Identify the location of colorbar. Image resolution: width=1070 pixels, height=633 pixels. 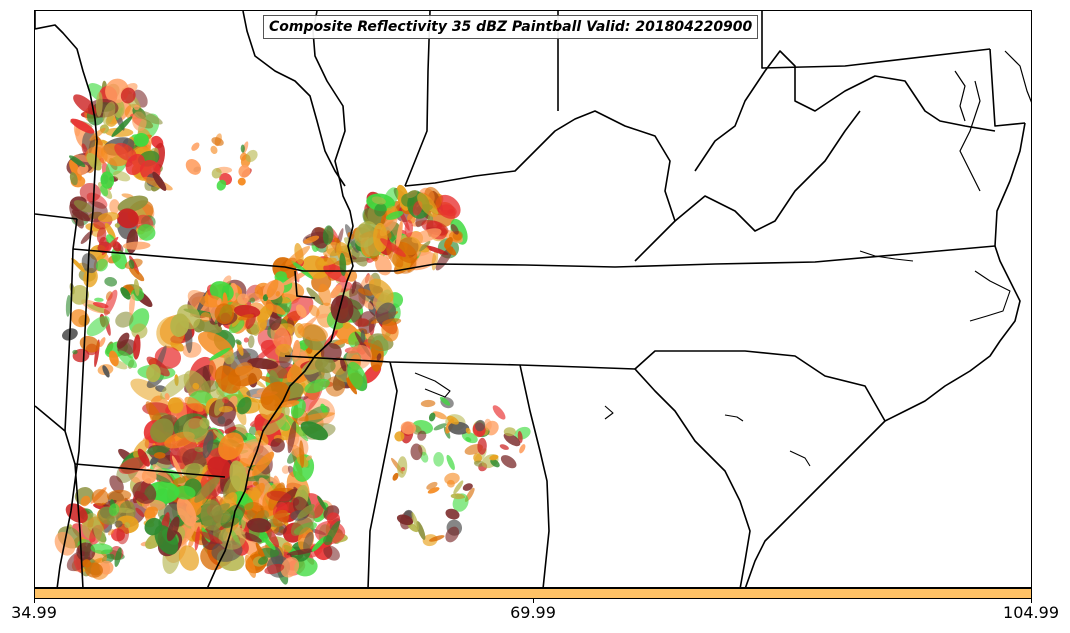
(533, 593).